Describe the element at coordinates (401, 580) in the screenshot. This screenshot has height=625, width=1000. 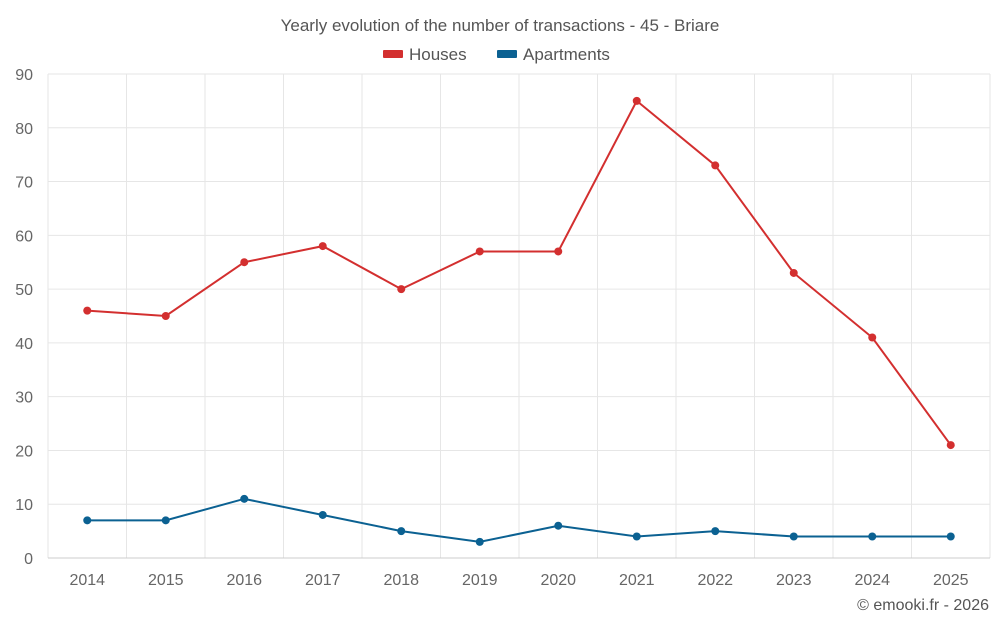
I see `x-tick-label: 2018` at that location.